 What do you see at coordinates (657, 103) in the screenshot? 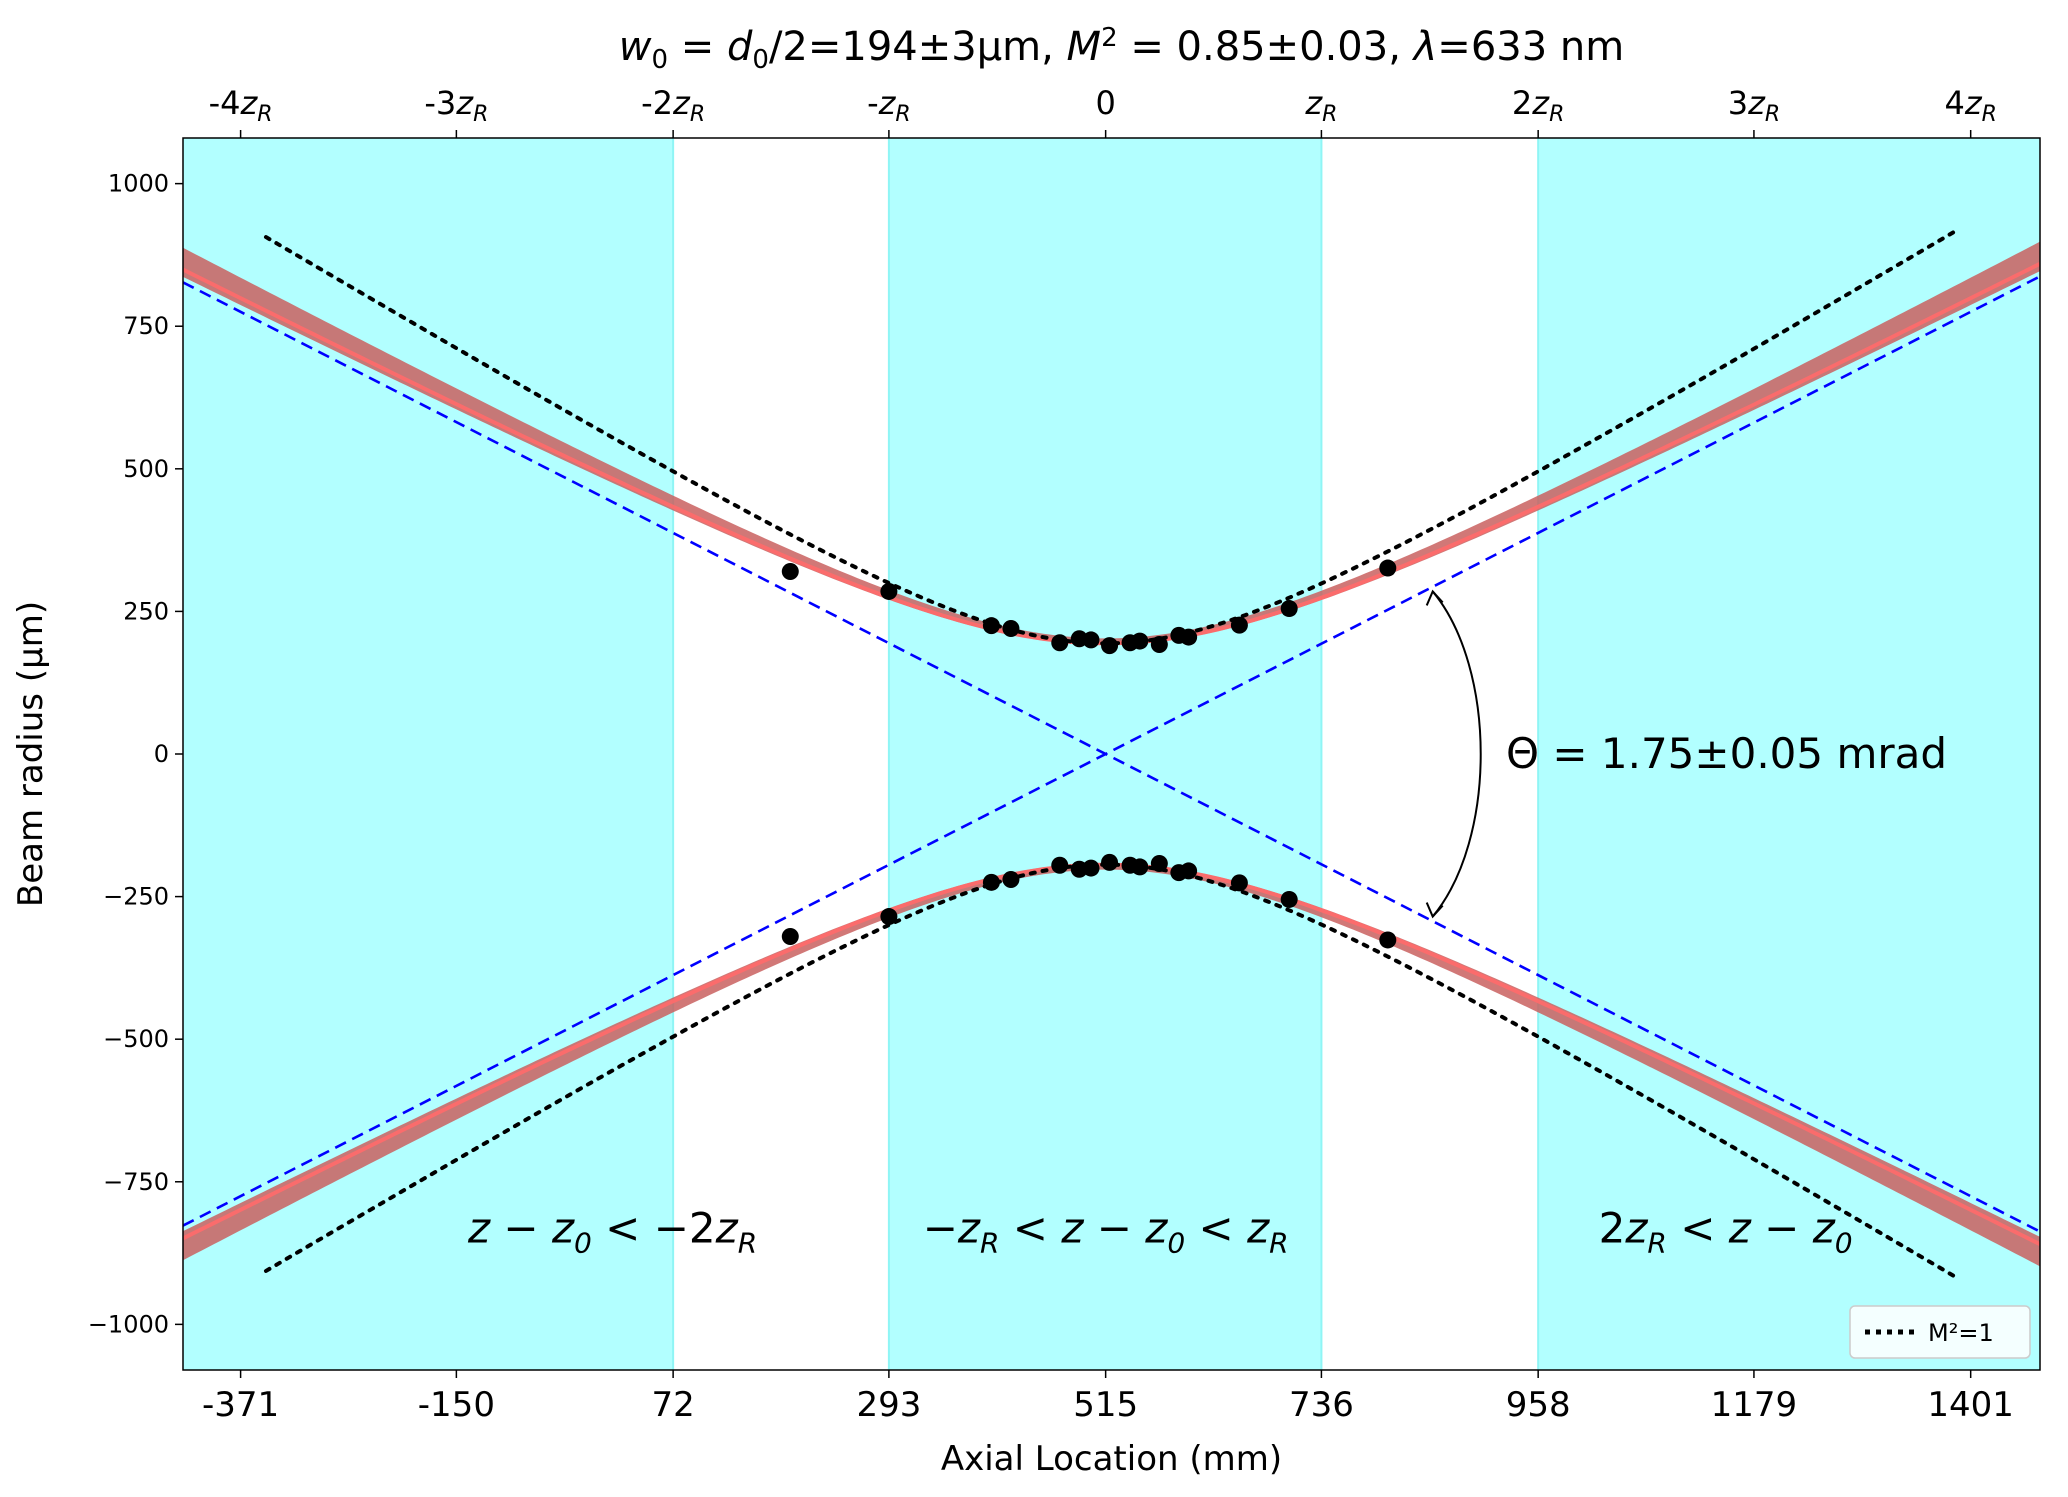
I see `top-tick-prefix: -2` at bounding box center [657, 103].